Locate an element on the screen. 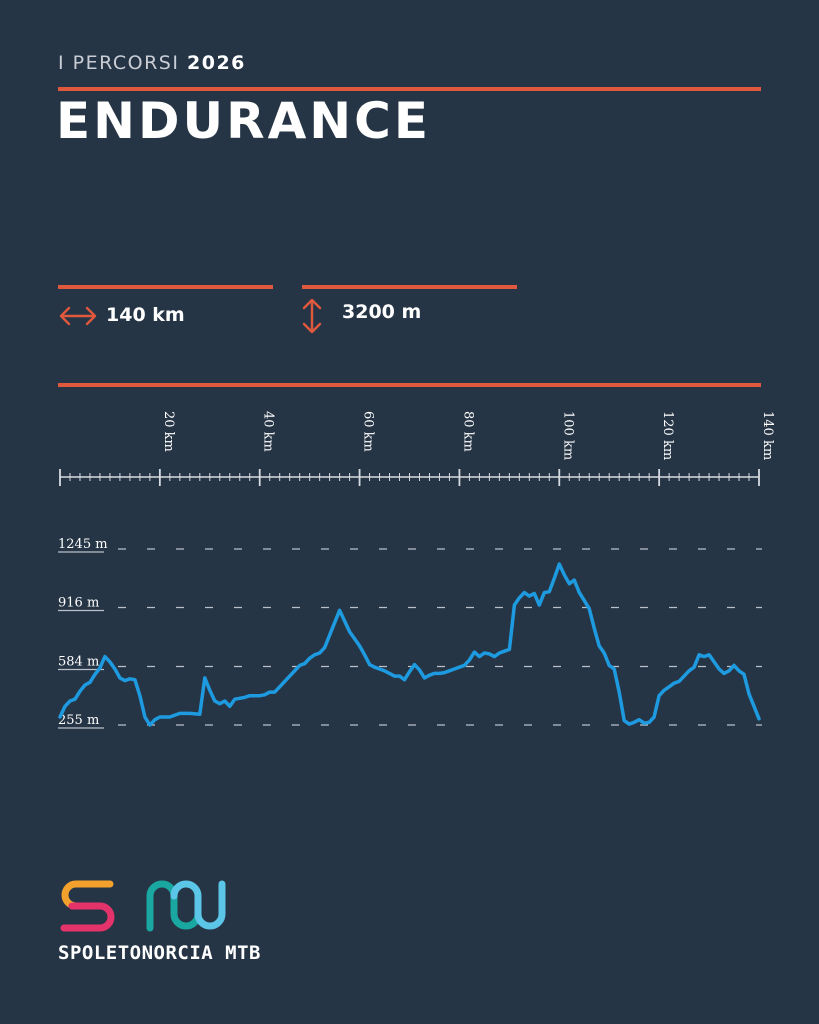  y-tick-label: 1245 m is located at coordinates (83, 544).